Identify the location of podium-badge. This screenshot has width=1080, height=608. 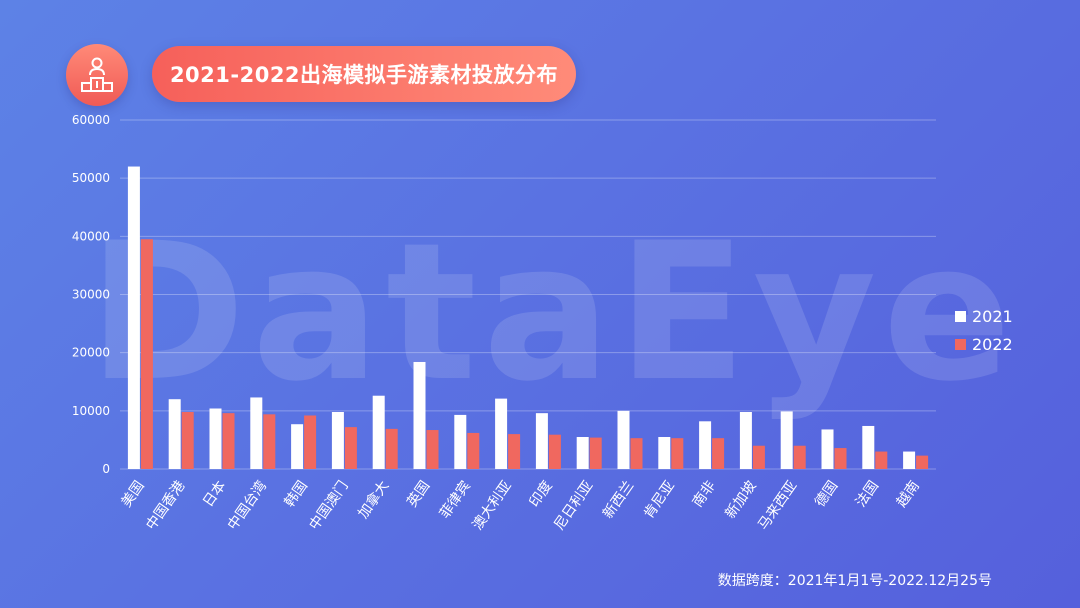
(97, 75).